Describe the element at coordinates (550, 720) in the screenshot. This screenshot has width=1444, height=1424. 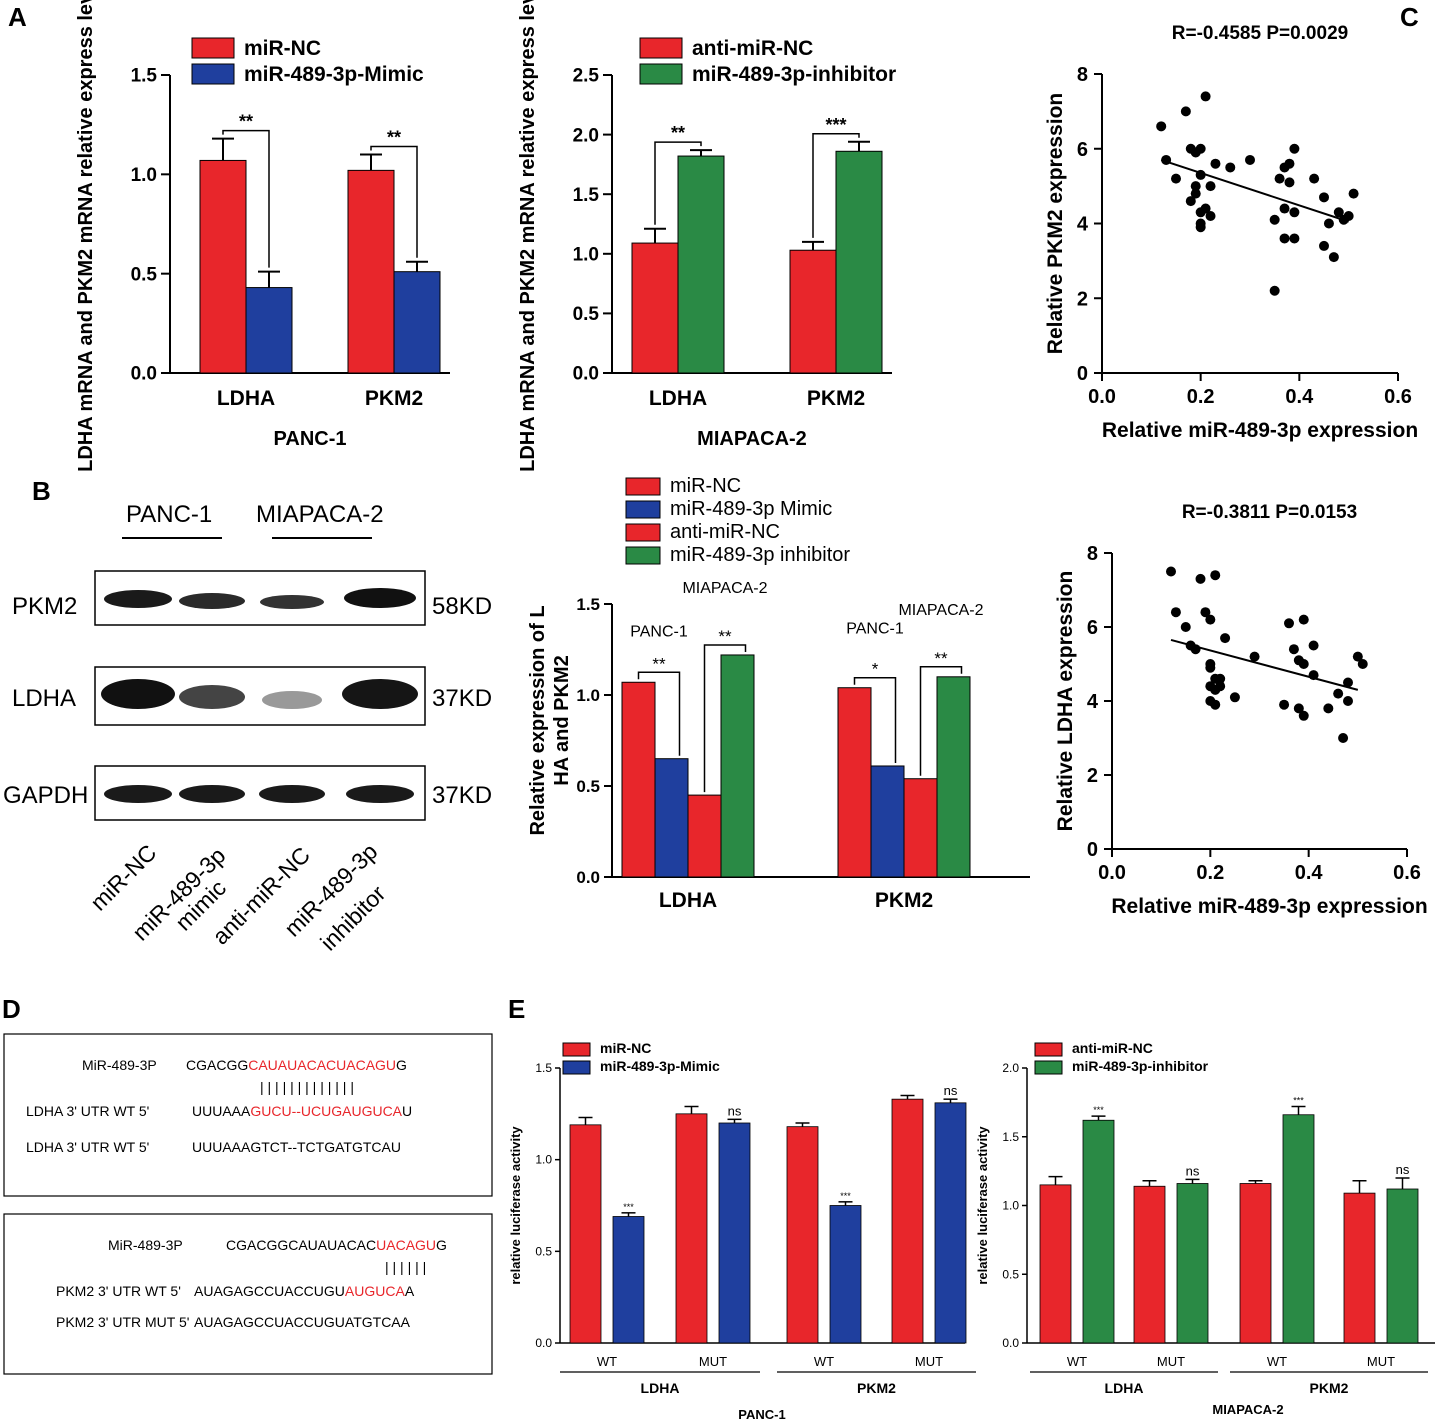
I see `y-axis-title: Relative expression of L HA and PKM2` at that location.